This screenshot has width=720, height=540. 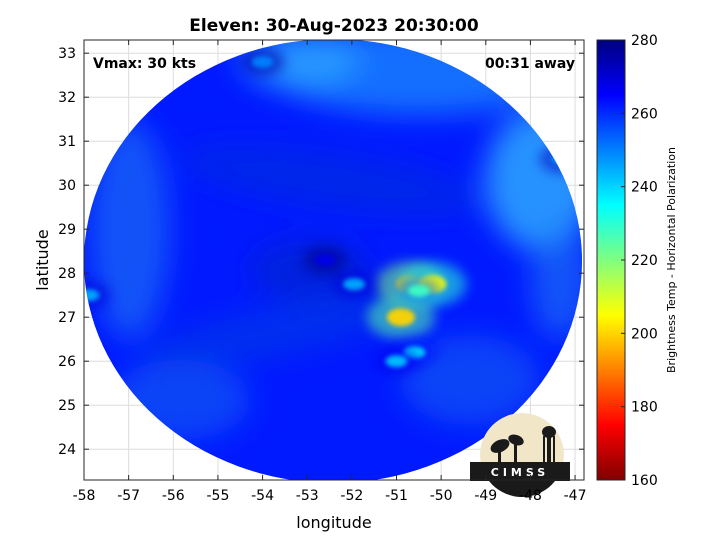 What do you see at coordinates (67, 230) in the screenshot?
I see `y-tick-label: 29` at bounding box center [67, 230].